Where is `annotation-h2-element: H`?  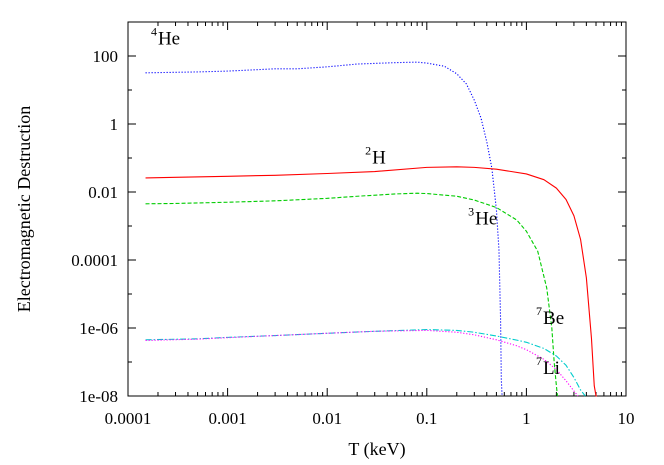 annotation-h2-element: H is located at coordinates (379, 157).